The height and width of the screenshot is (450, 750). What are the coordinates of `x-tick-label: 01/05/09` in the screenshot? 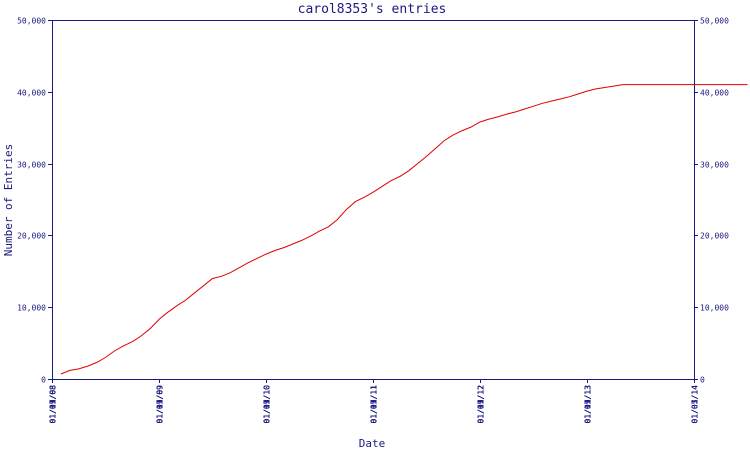 It's located at (160, 404).